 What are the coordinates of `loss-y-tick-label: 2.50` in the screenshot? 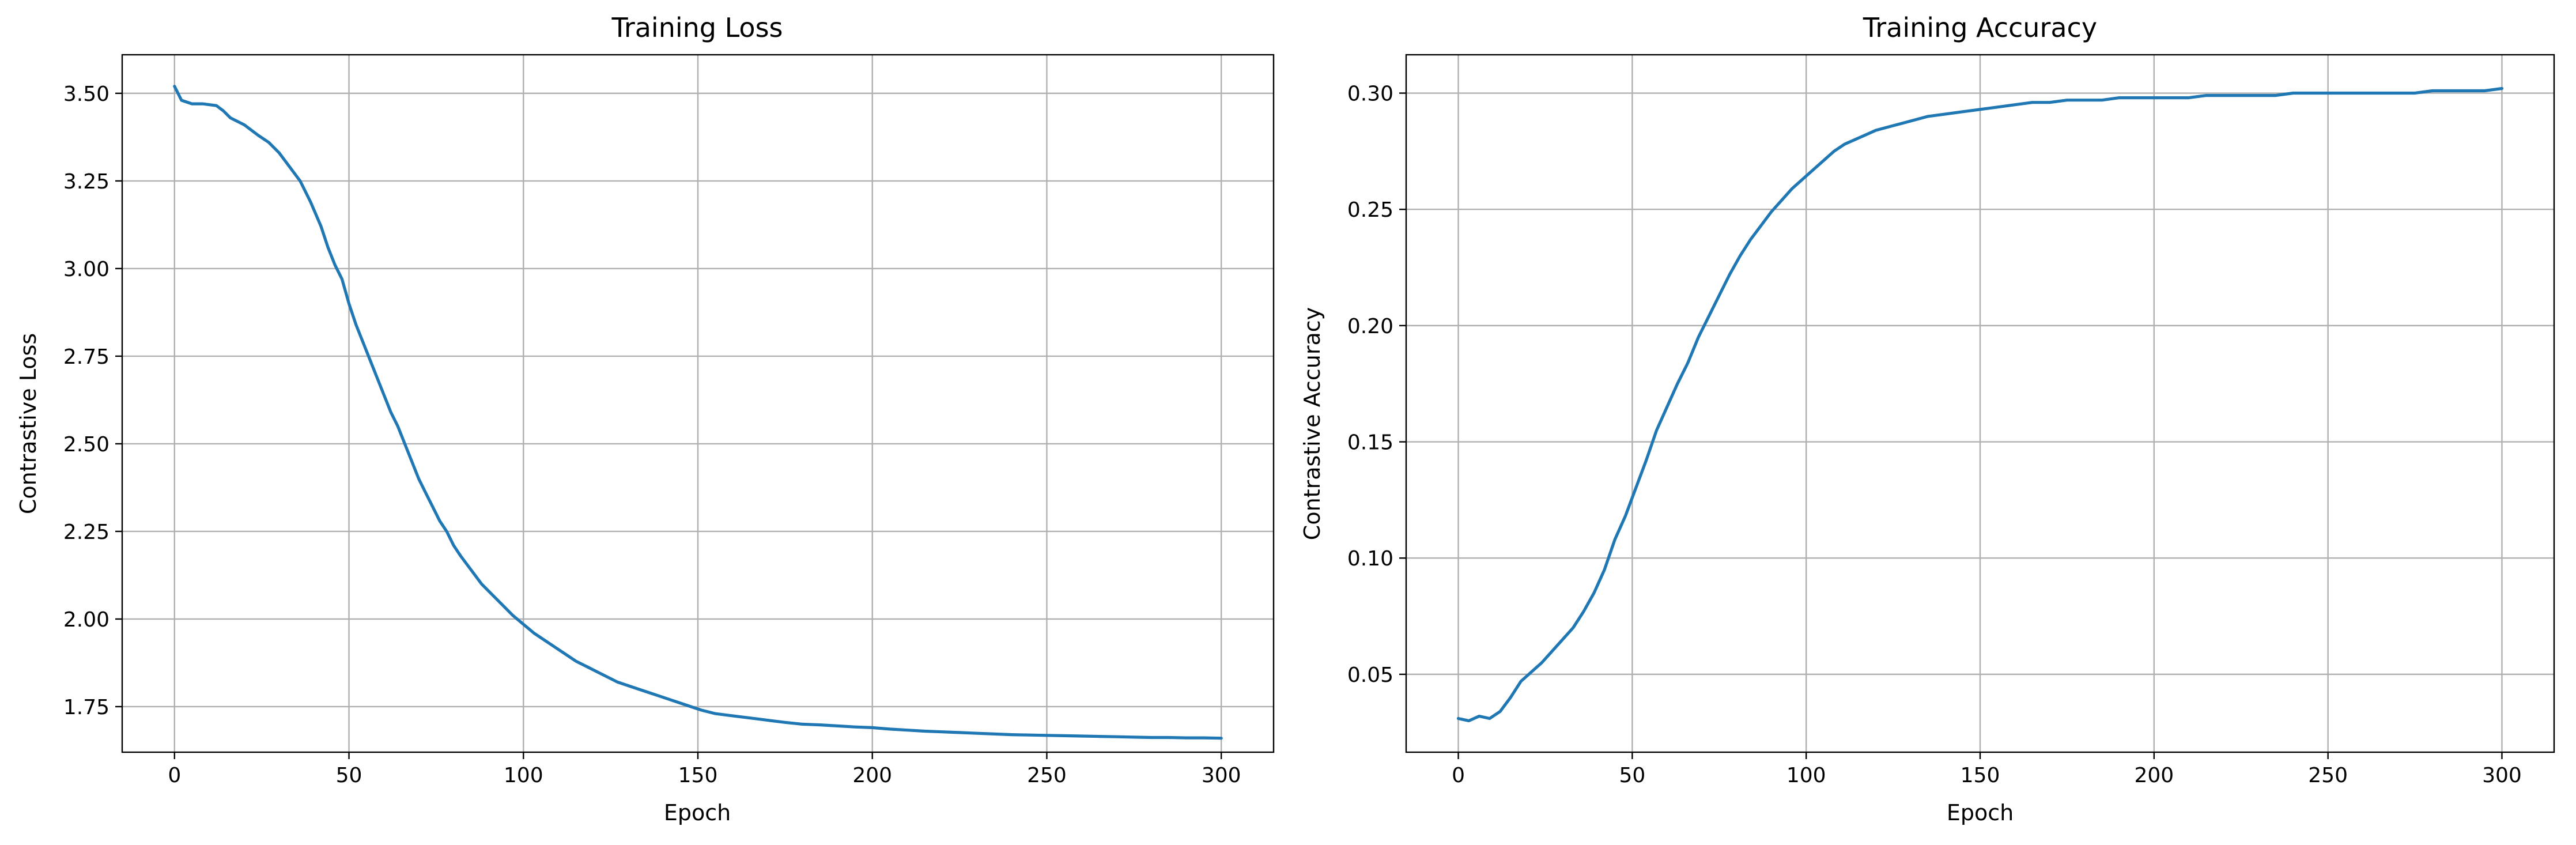 It's located at (86, 445).